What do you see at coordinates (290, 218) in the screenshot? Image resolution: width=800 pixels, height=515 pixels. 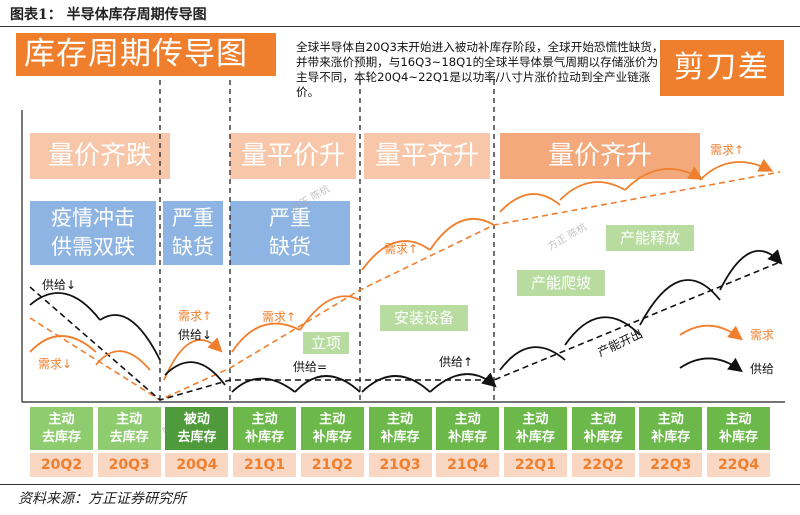 I see `box-shortage2-line1: 严重` at bounding box center [290, 218].